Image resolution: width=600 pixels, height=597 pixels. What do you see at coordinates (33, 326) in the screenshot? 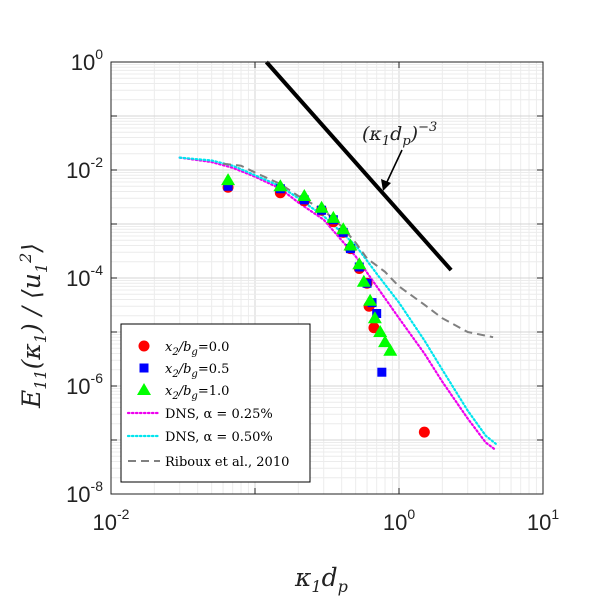
I see `y-axis-label: E11(κ1) / ⟨u12⟩` at bounding box center [33, 326].